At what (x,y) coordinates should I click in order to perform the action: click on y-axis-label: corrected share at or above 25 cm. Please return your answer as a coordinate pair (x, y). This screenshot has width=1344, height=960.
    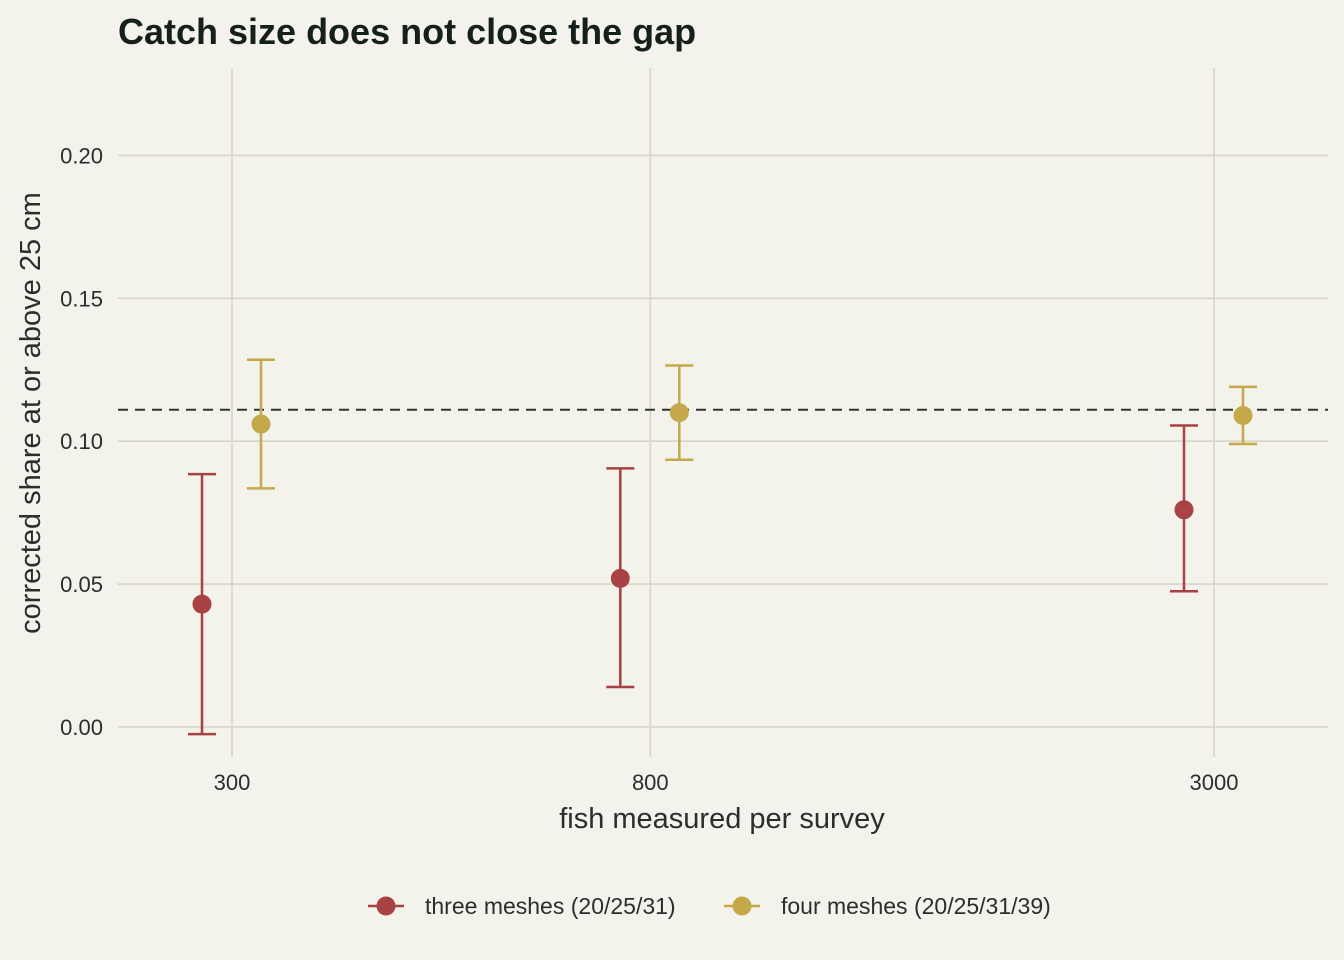
    Looking at the image, I should click on (31, 413).